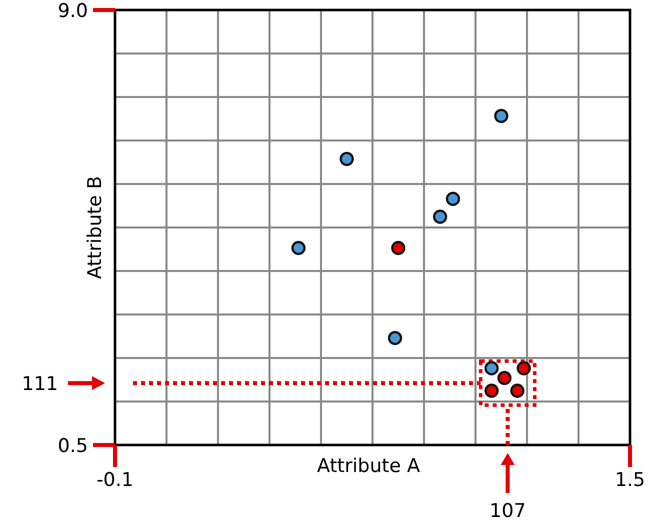  Describe the element at coordinates (73, 446) in the screenshot. I see `y-tick-label: 0.5` at that location.